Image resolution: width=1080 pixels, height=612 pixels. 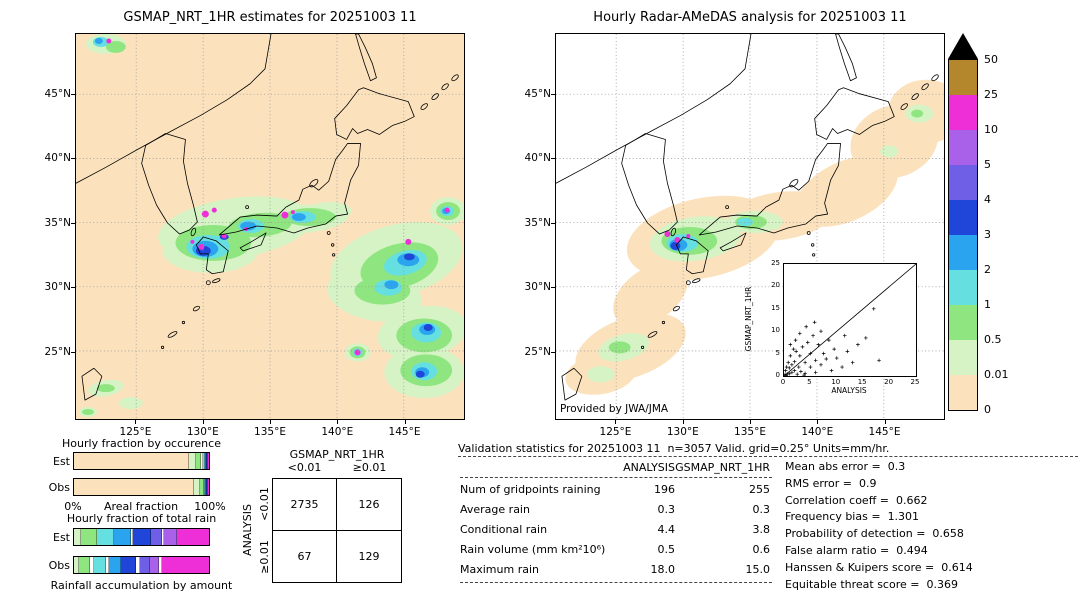 I want to click on score-label: Frequency bias, so click(x=826, y=517).